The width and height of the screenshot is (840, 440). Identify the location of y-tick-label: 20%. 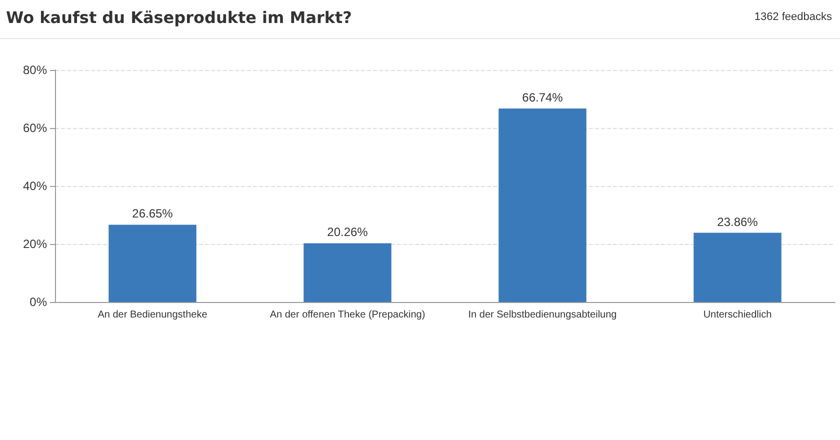
(35, 244).